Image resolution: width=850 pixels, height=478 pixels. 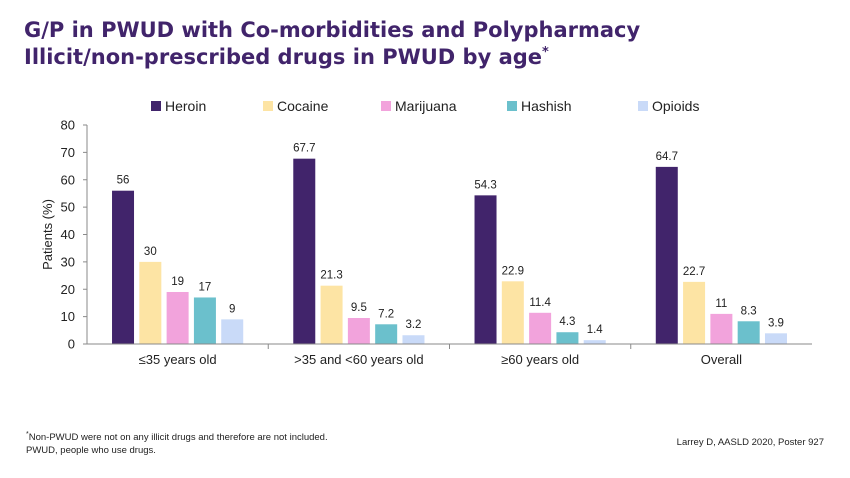 What do you see at coordinates (68, 207) in the screenshot?
I see `y-tick-label: 50` at bounding box center [68, 207].